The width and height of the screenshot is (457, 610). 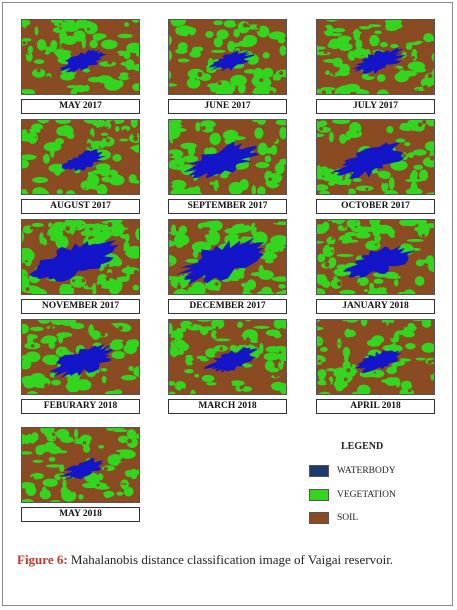 What do you see at coordinates (366, 471) in the screenshot?
I see `legend-label: WATERBODY` at bounding box center [366, 471].